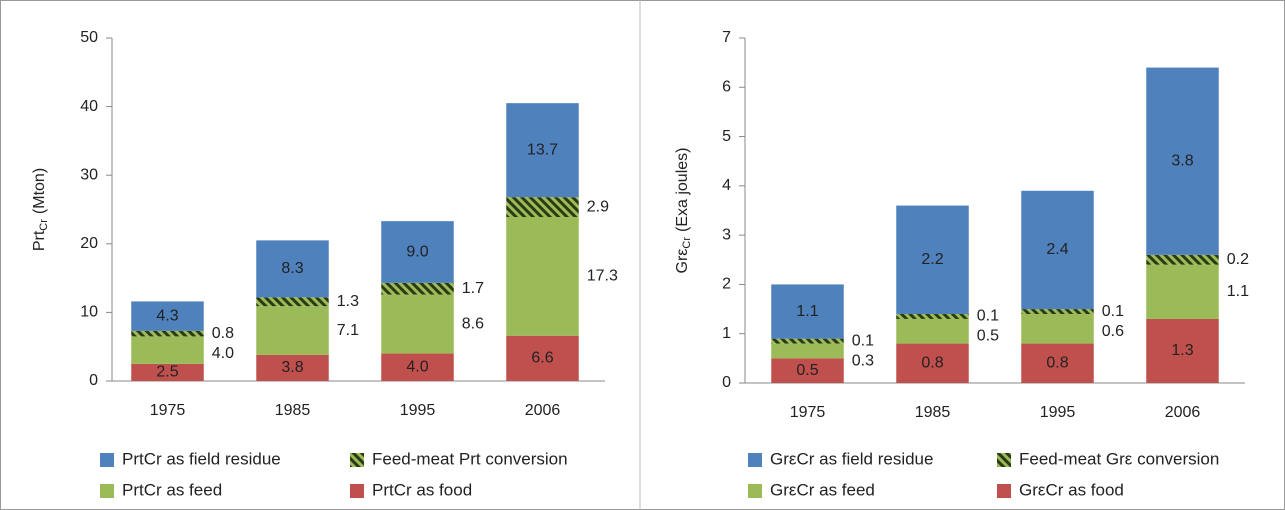 This screenshot has height=510, width=1285. I want to click on data-label: 13.7, so click(542, 149).